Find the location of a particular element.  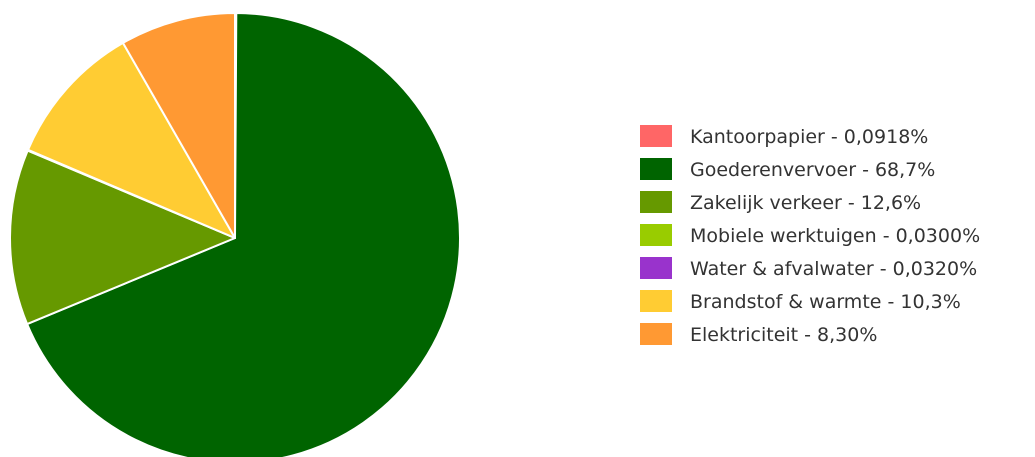

legend-item-mobiele-werktuigen: Mobiele werktuigen - 0,0300% is located at coordinates (810, 235).